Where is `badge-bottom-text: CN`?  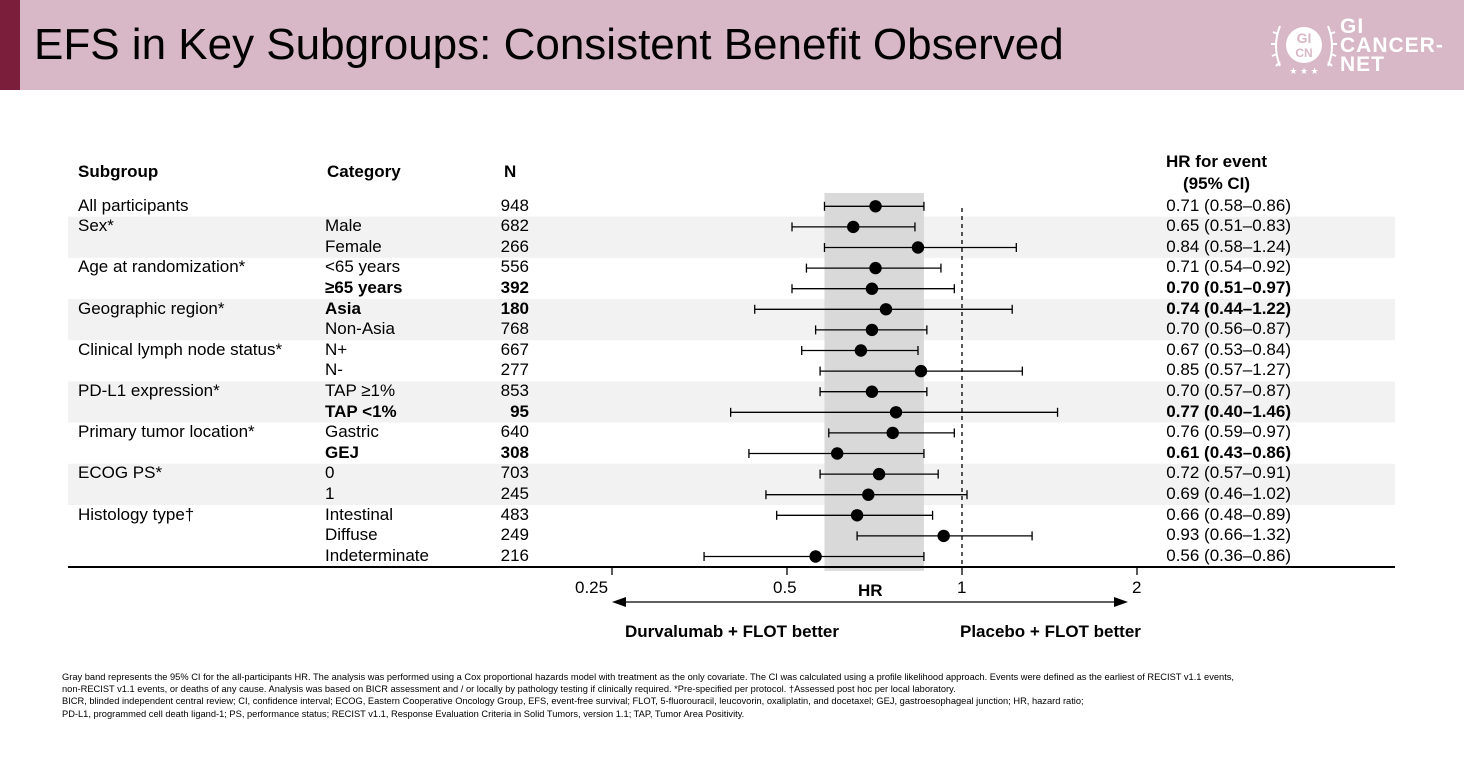 badge-bottom-text: CN is located at coordinates (1303, 53).